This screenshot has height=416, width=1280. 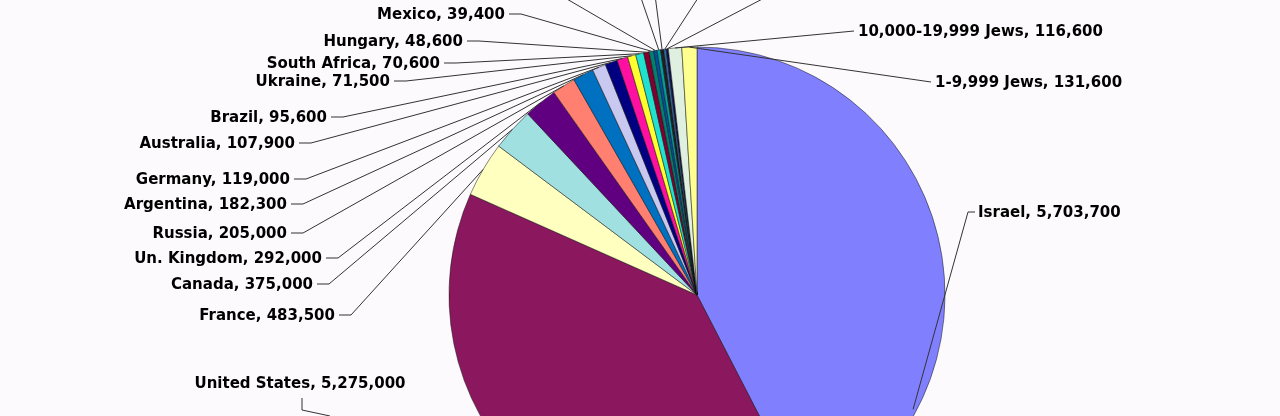 I want to click on slice-label: Russia, 205,000, so click(x=219, y=233).